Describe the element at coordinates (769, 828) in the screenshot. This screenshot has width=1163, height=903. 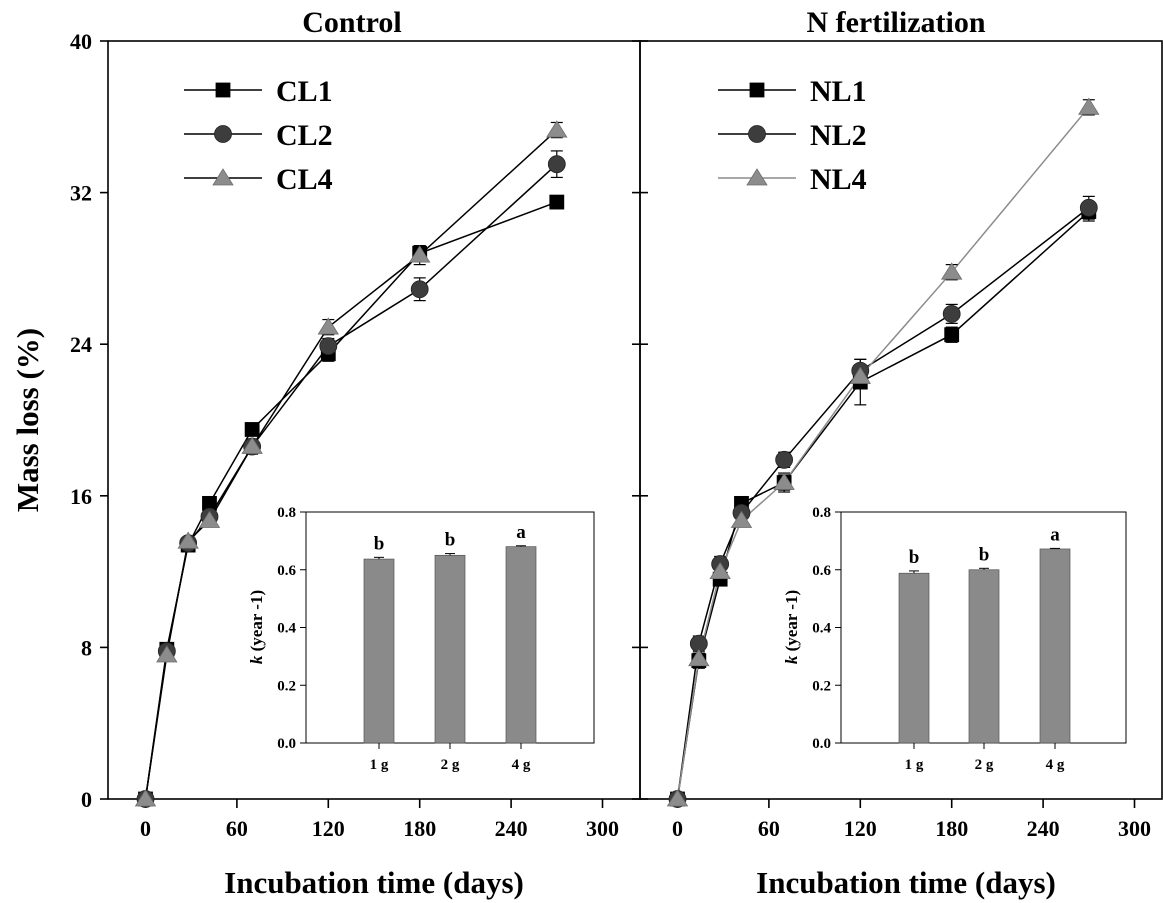
I see `n-fertilization-x-tick-label: 60` at that location.